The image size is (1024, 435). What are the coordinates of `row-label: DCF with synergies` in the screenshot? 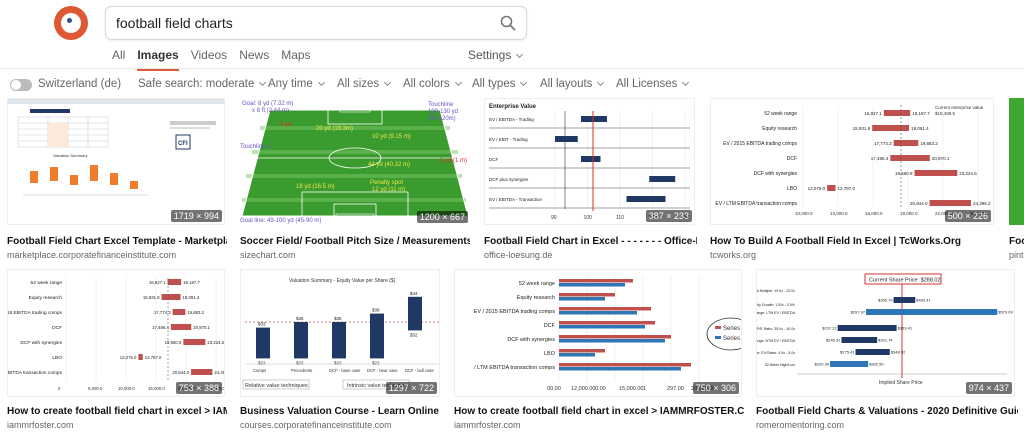 It's located at (41, 343).